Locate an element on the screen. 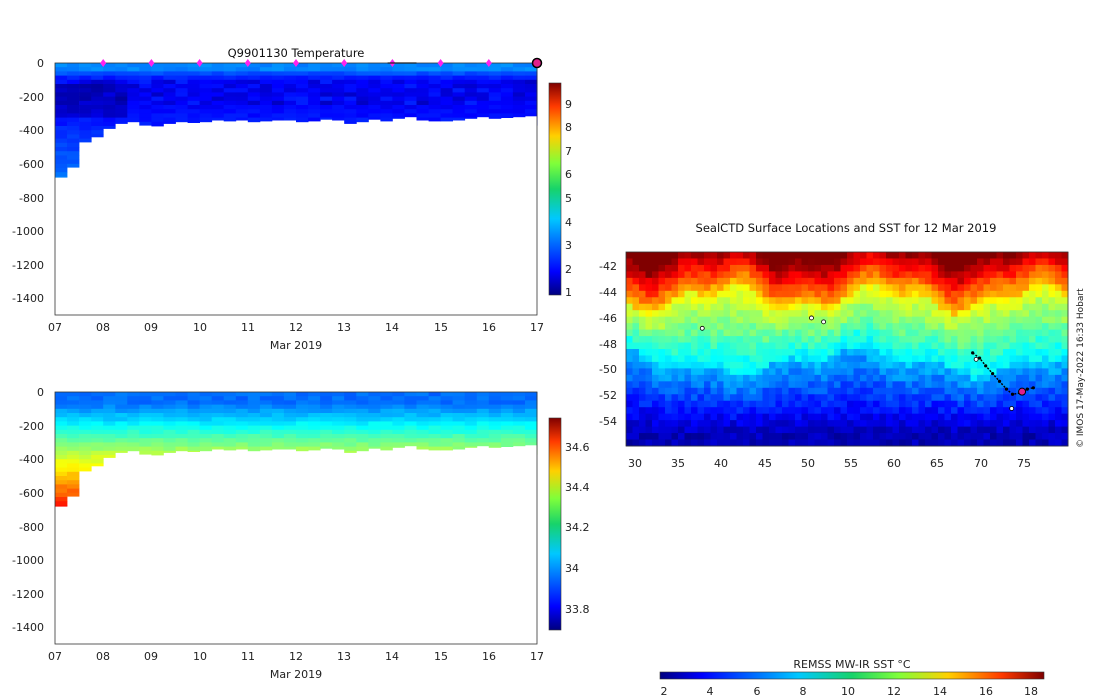  colorbar-tick-label: 10 is located at coordinates (848, 691).